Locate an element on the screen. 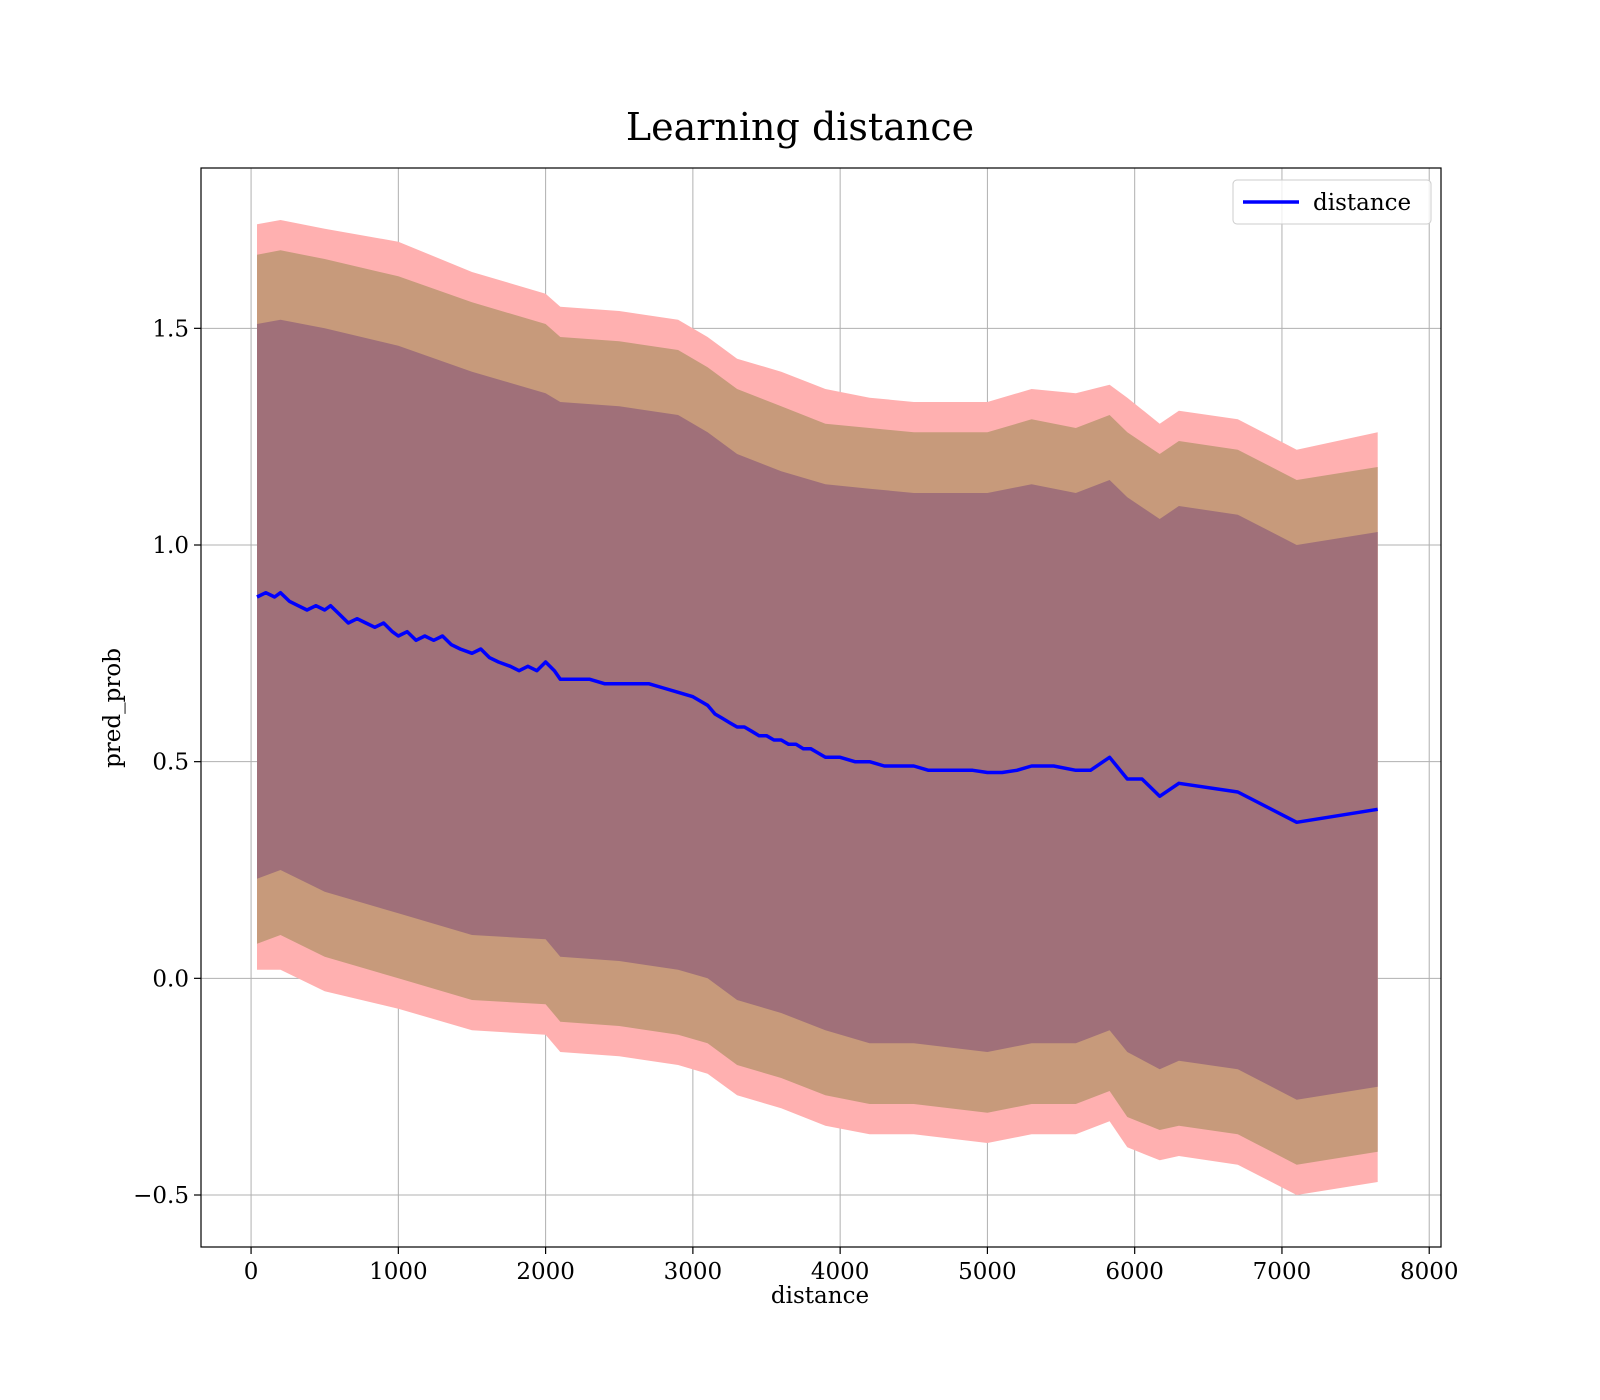 Image resolution: width=1600 pixels, height=1400 pixels. chart-title: Learning distance is located at coordinates (800, 127).